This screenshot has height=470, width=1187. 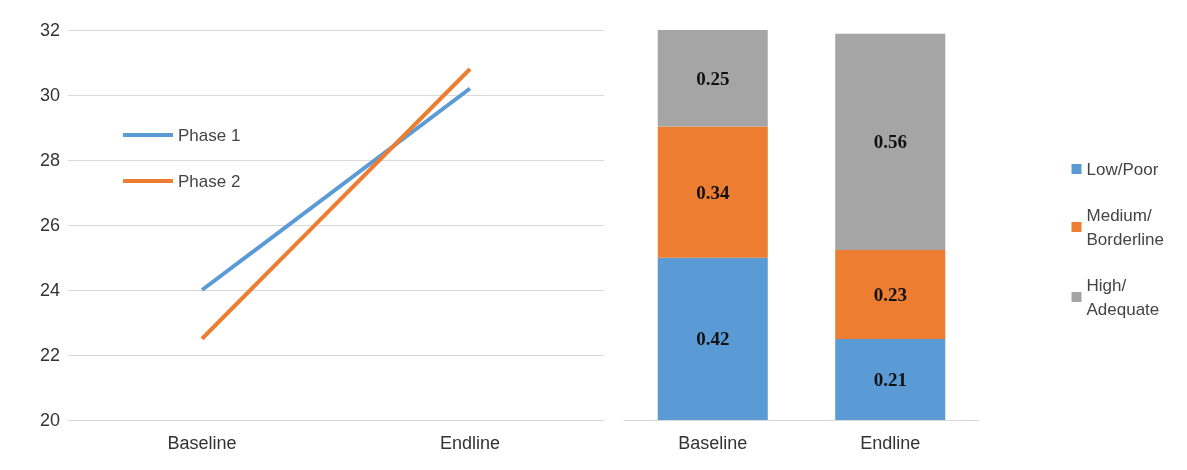 What do you see at coordinates (49, 95) in the screenshot?
I see `y-tick-label: 30` at bounding box center [49, 95].